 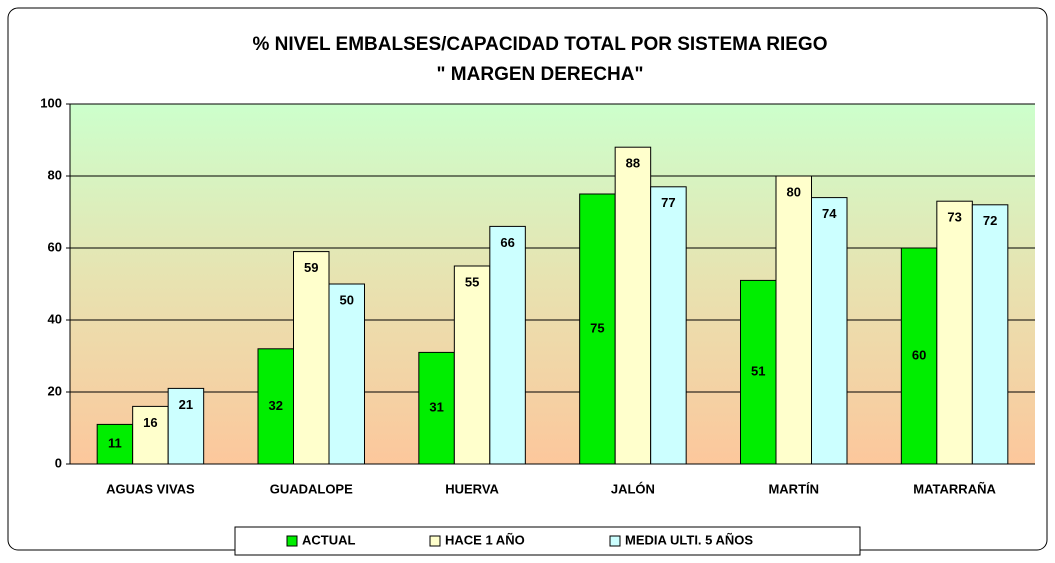 What do you see at coordinates (150, 422) in the screenshot?
I see `data-label: 16` at bounding box center [150, 422].